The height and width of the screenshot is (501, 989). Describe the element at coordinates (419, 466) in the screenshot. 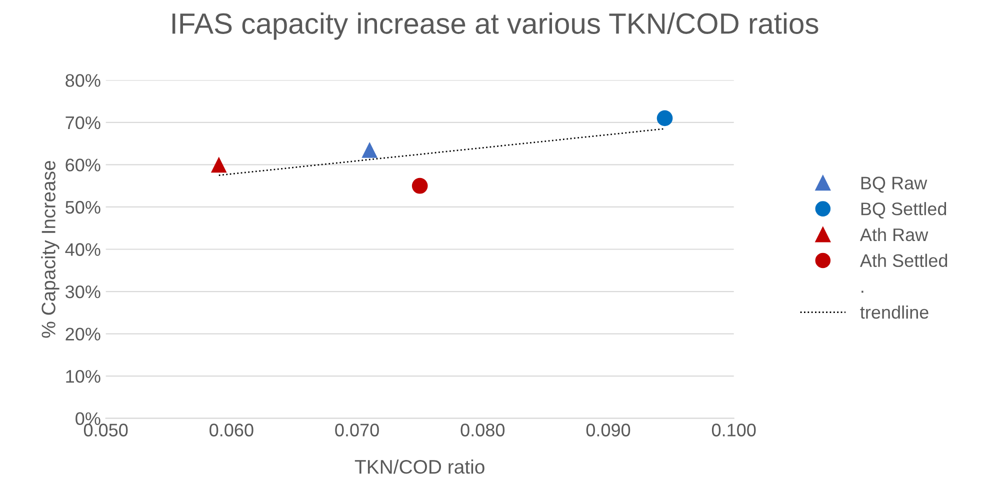

I see `x-axis-title: TKN/COD ratio` at that location.